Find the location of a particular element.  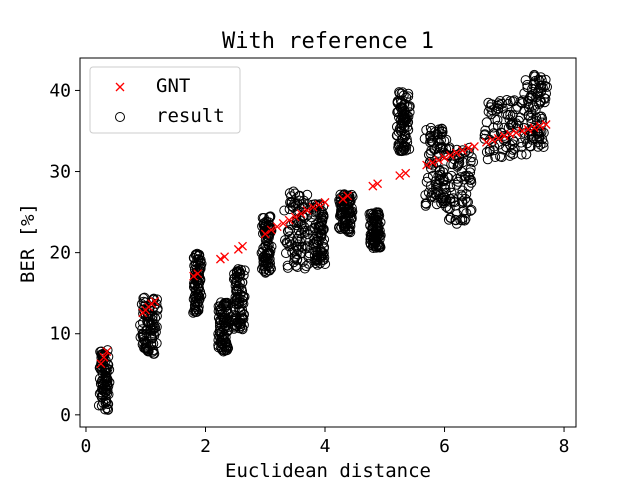

x-tick-label: 4 is located at coordinates (325, 446).